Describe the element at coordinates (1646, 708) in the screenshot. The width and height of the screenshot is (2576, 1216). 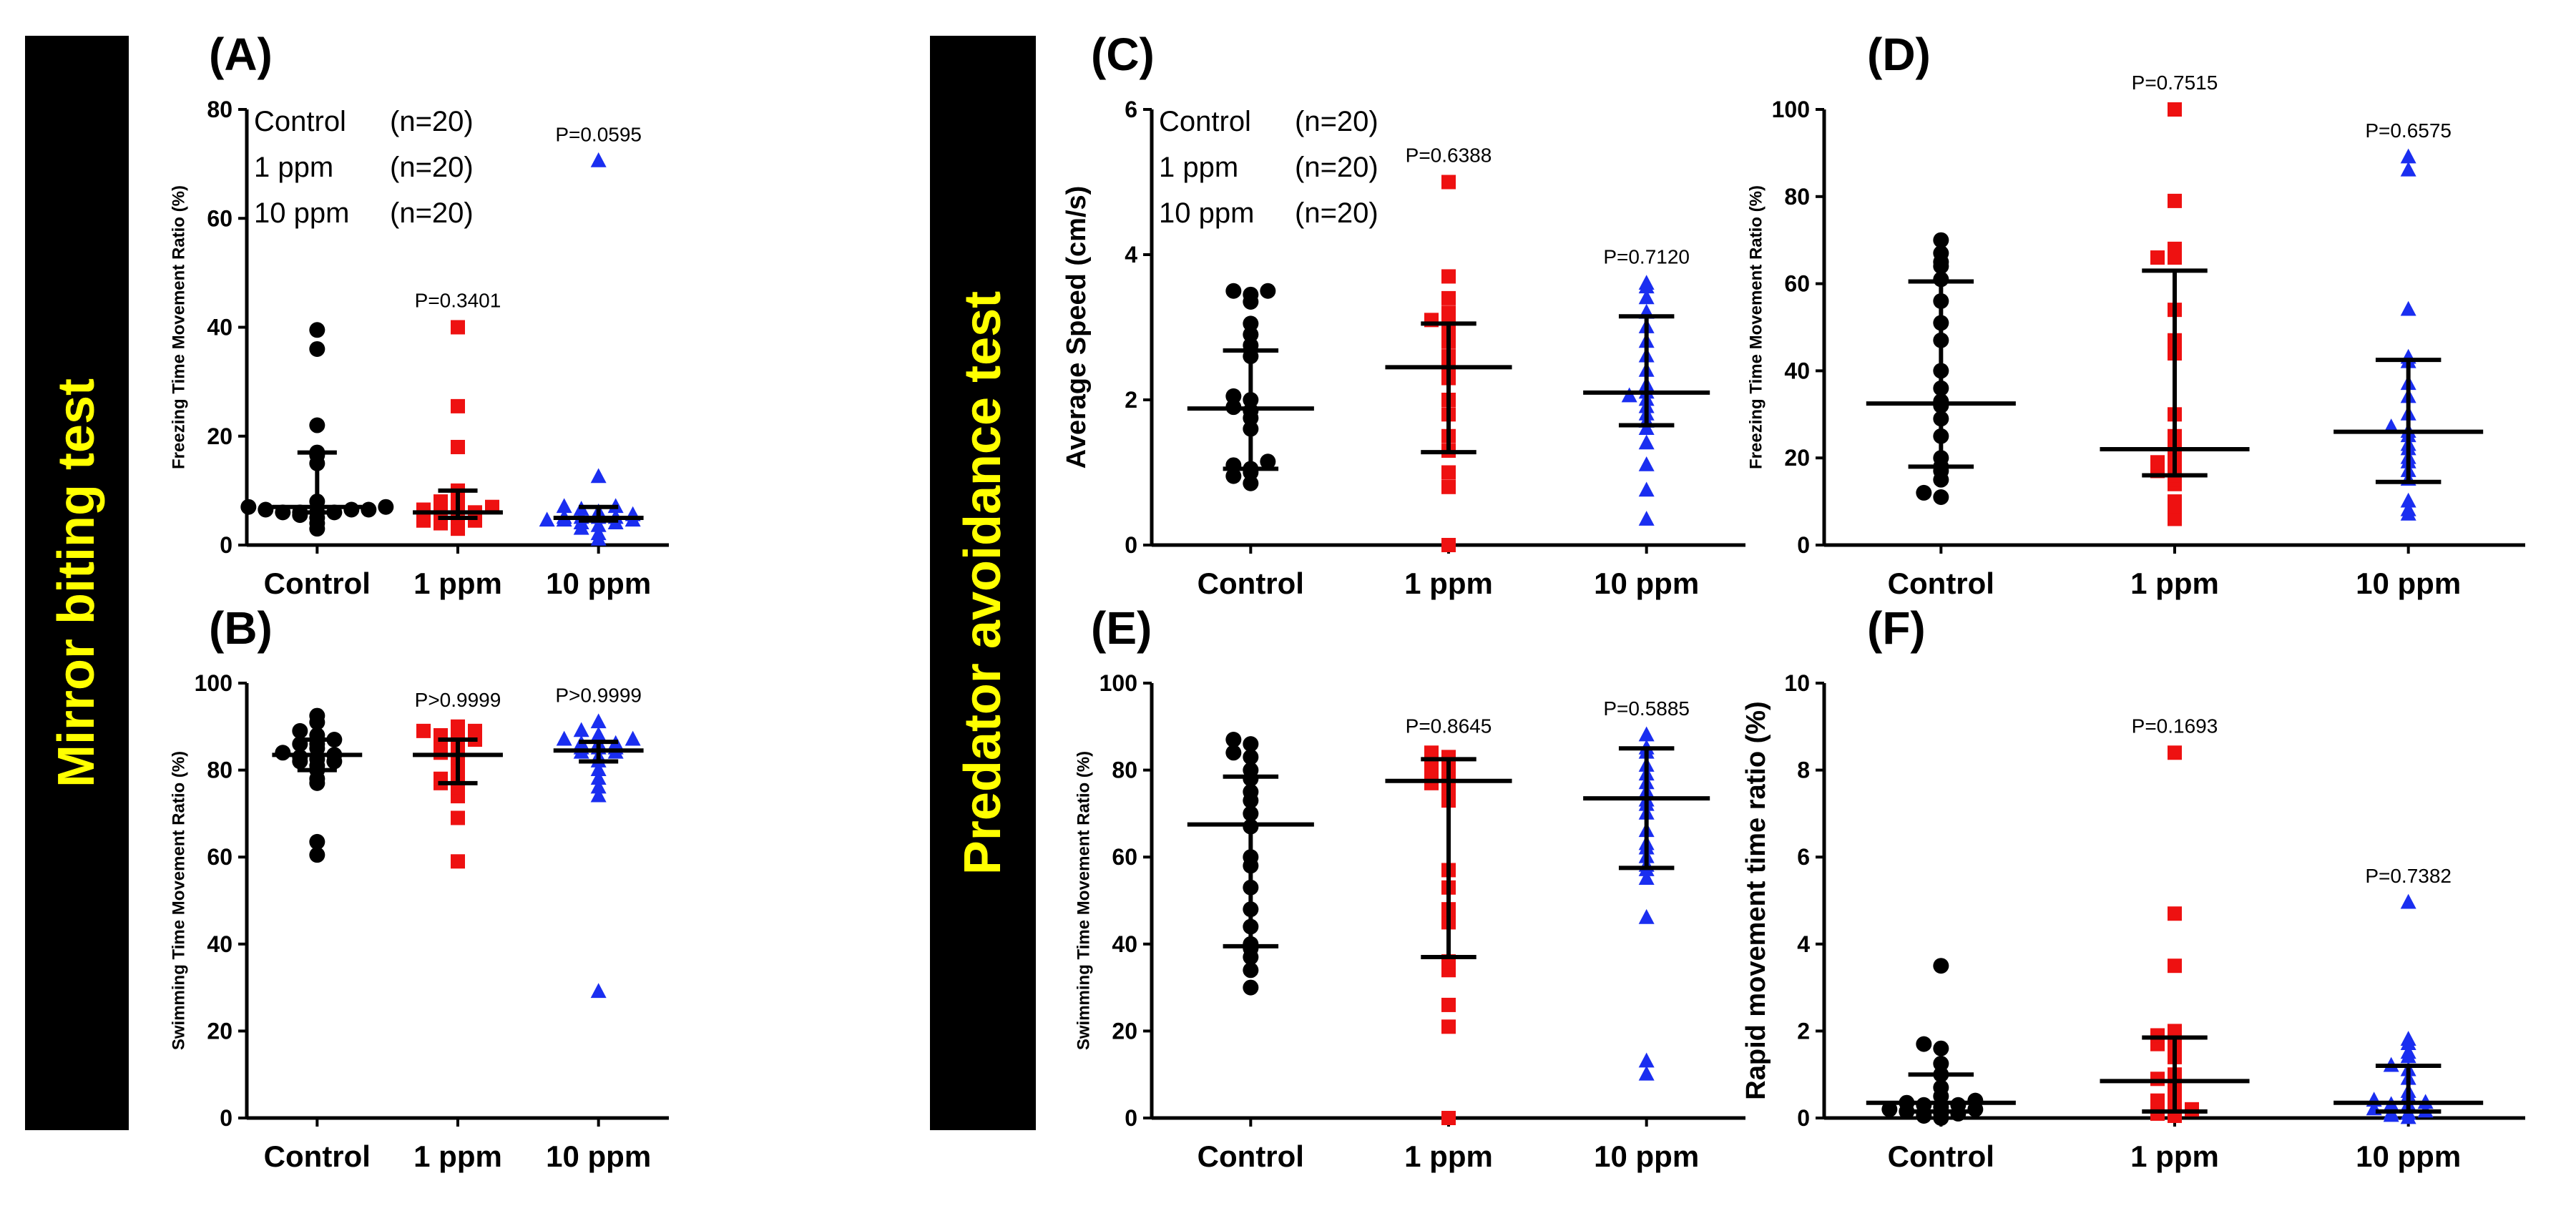
I see `p-value-10-ppm: P=0.5885` at that location.